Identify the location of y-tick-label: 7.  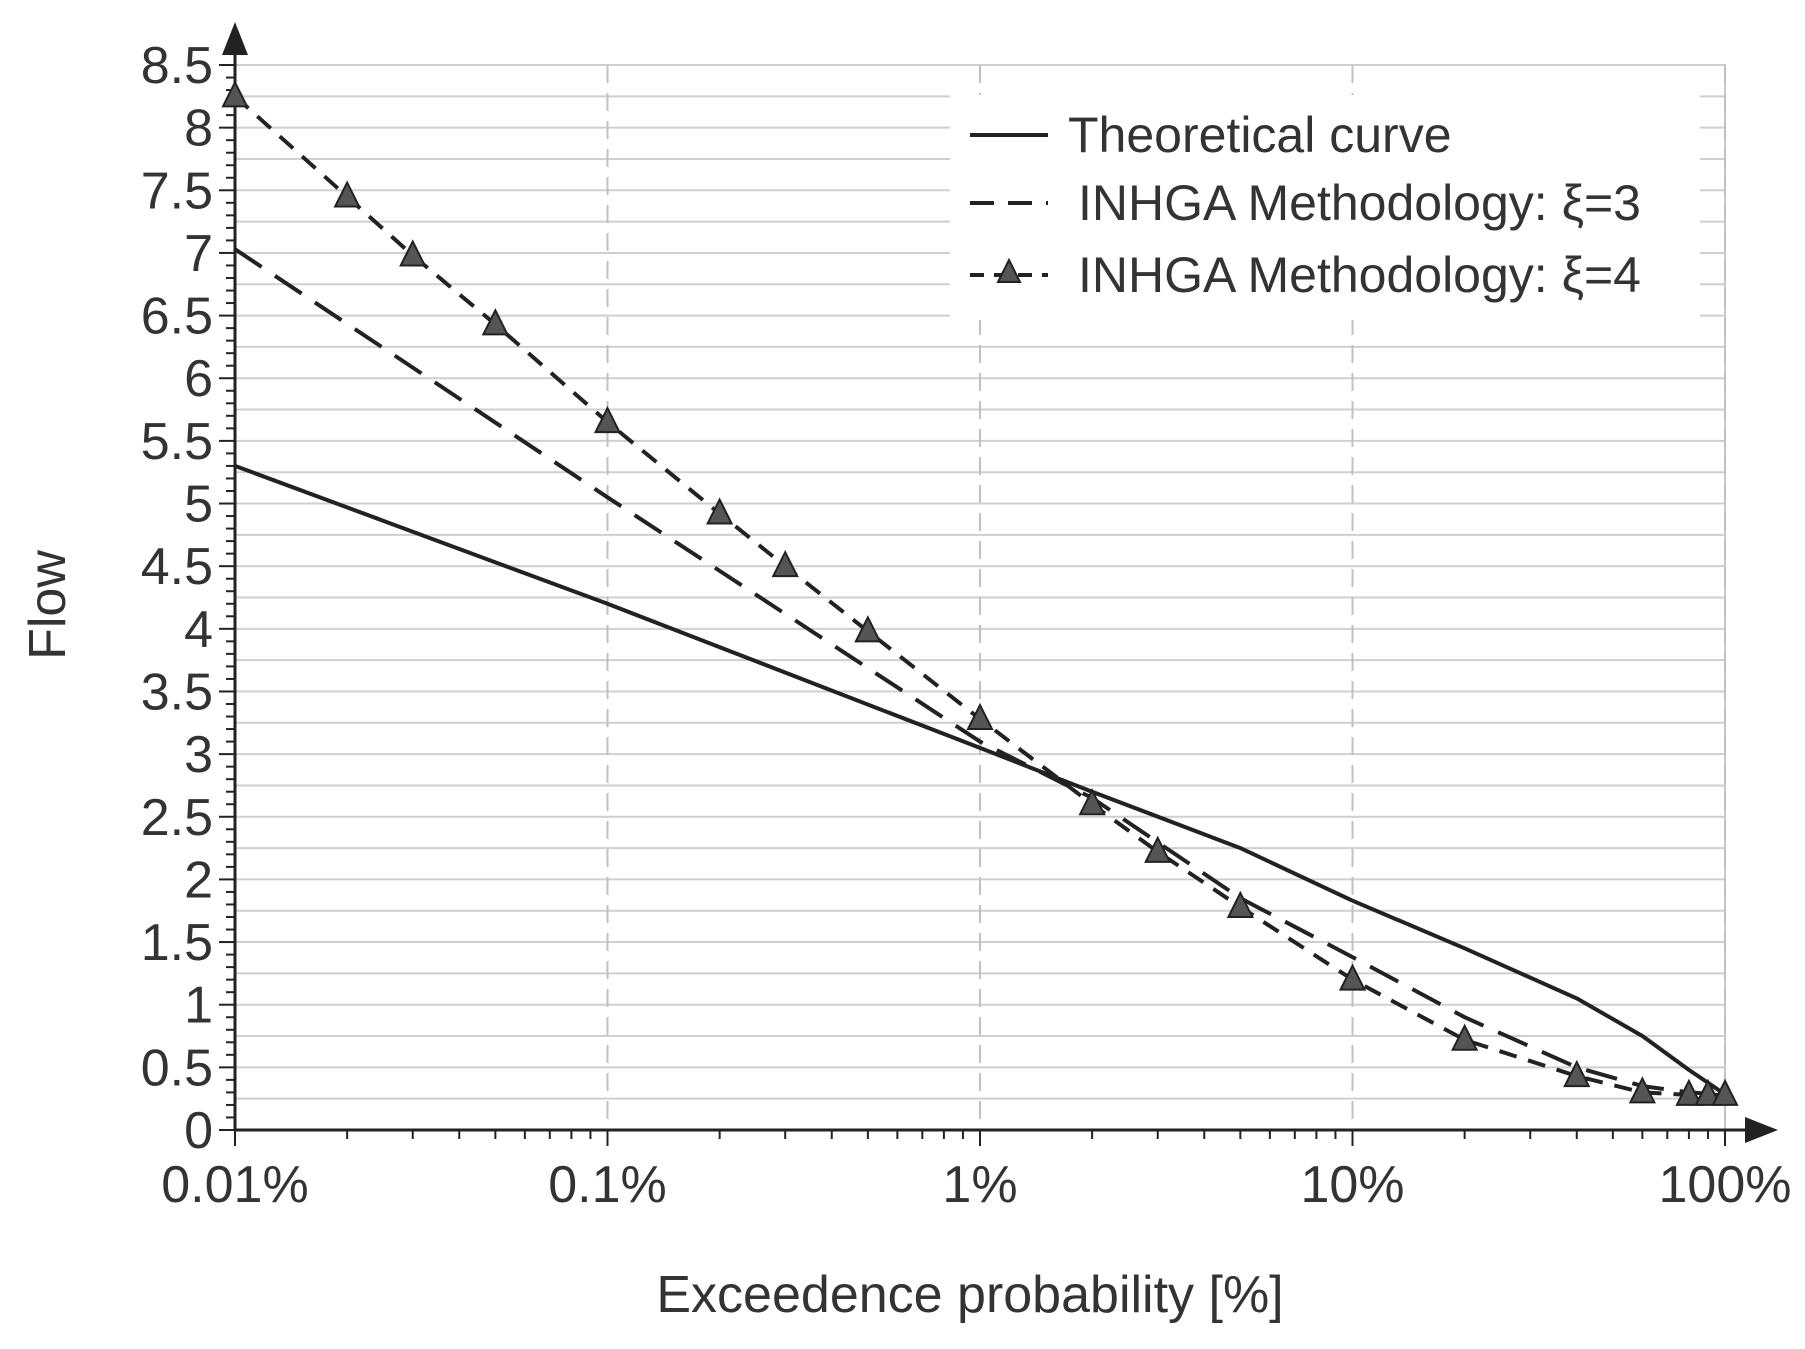
(198, 254).